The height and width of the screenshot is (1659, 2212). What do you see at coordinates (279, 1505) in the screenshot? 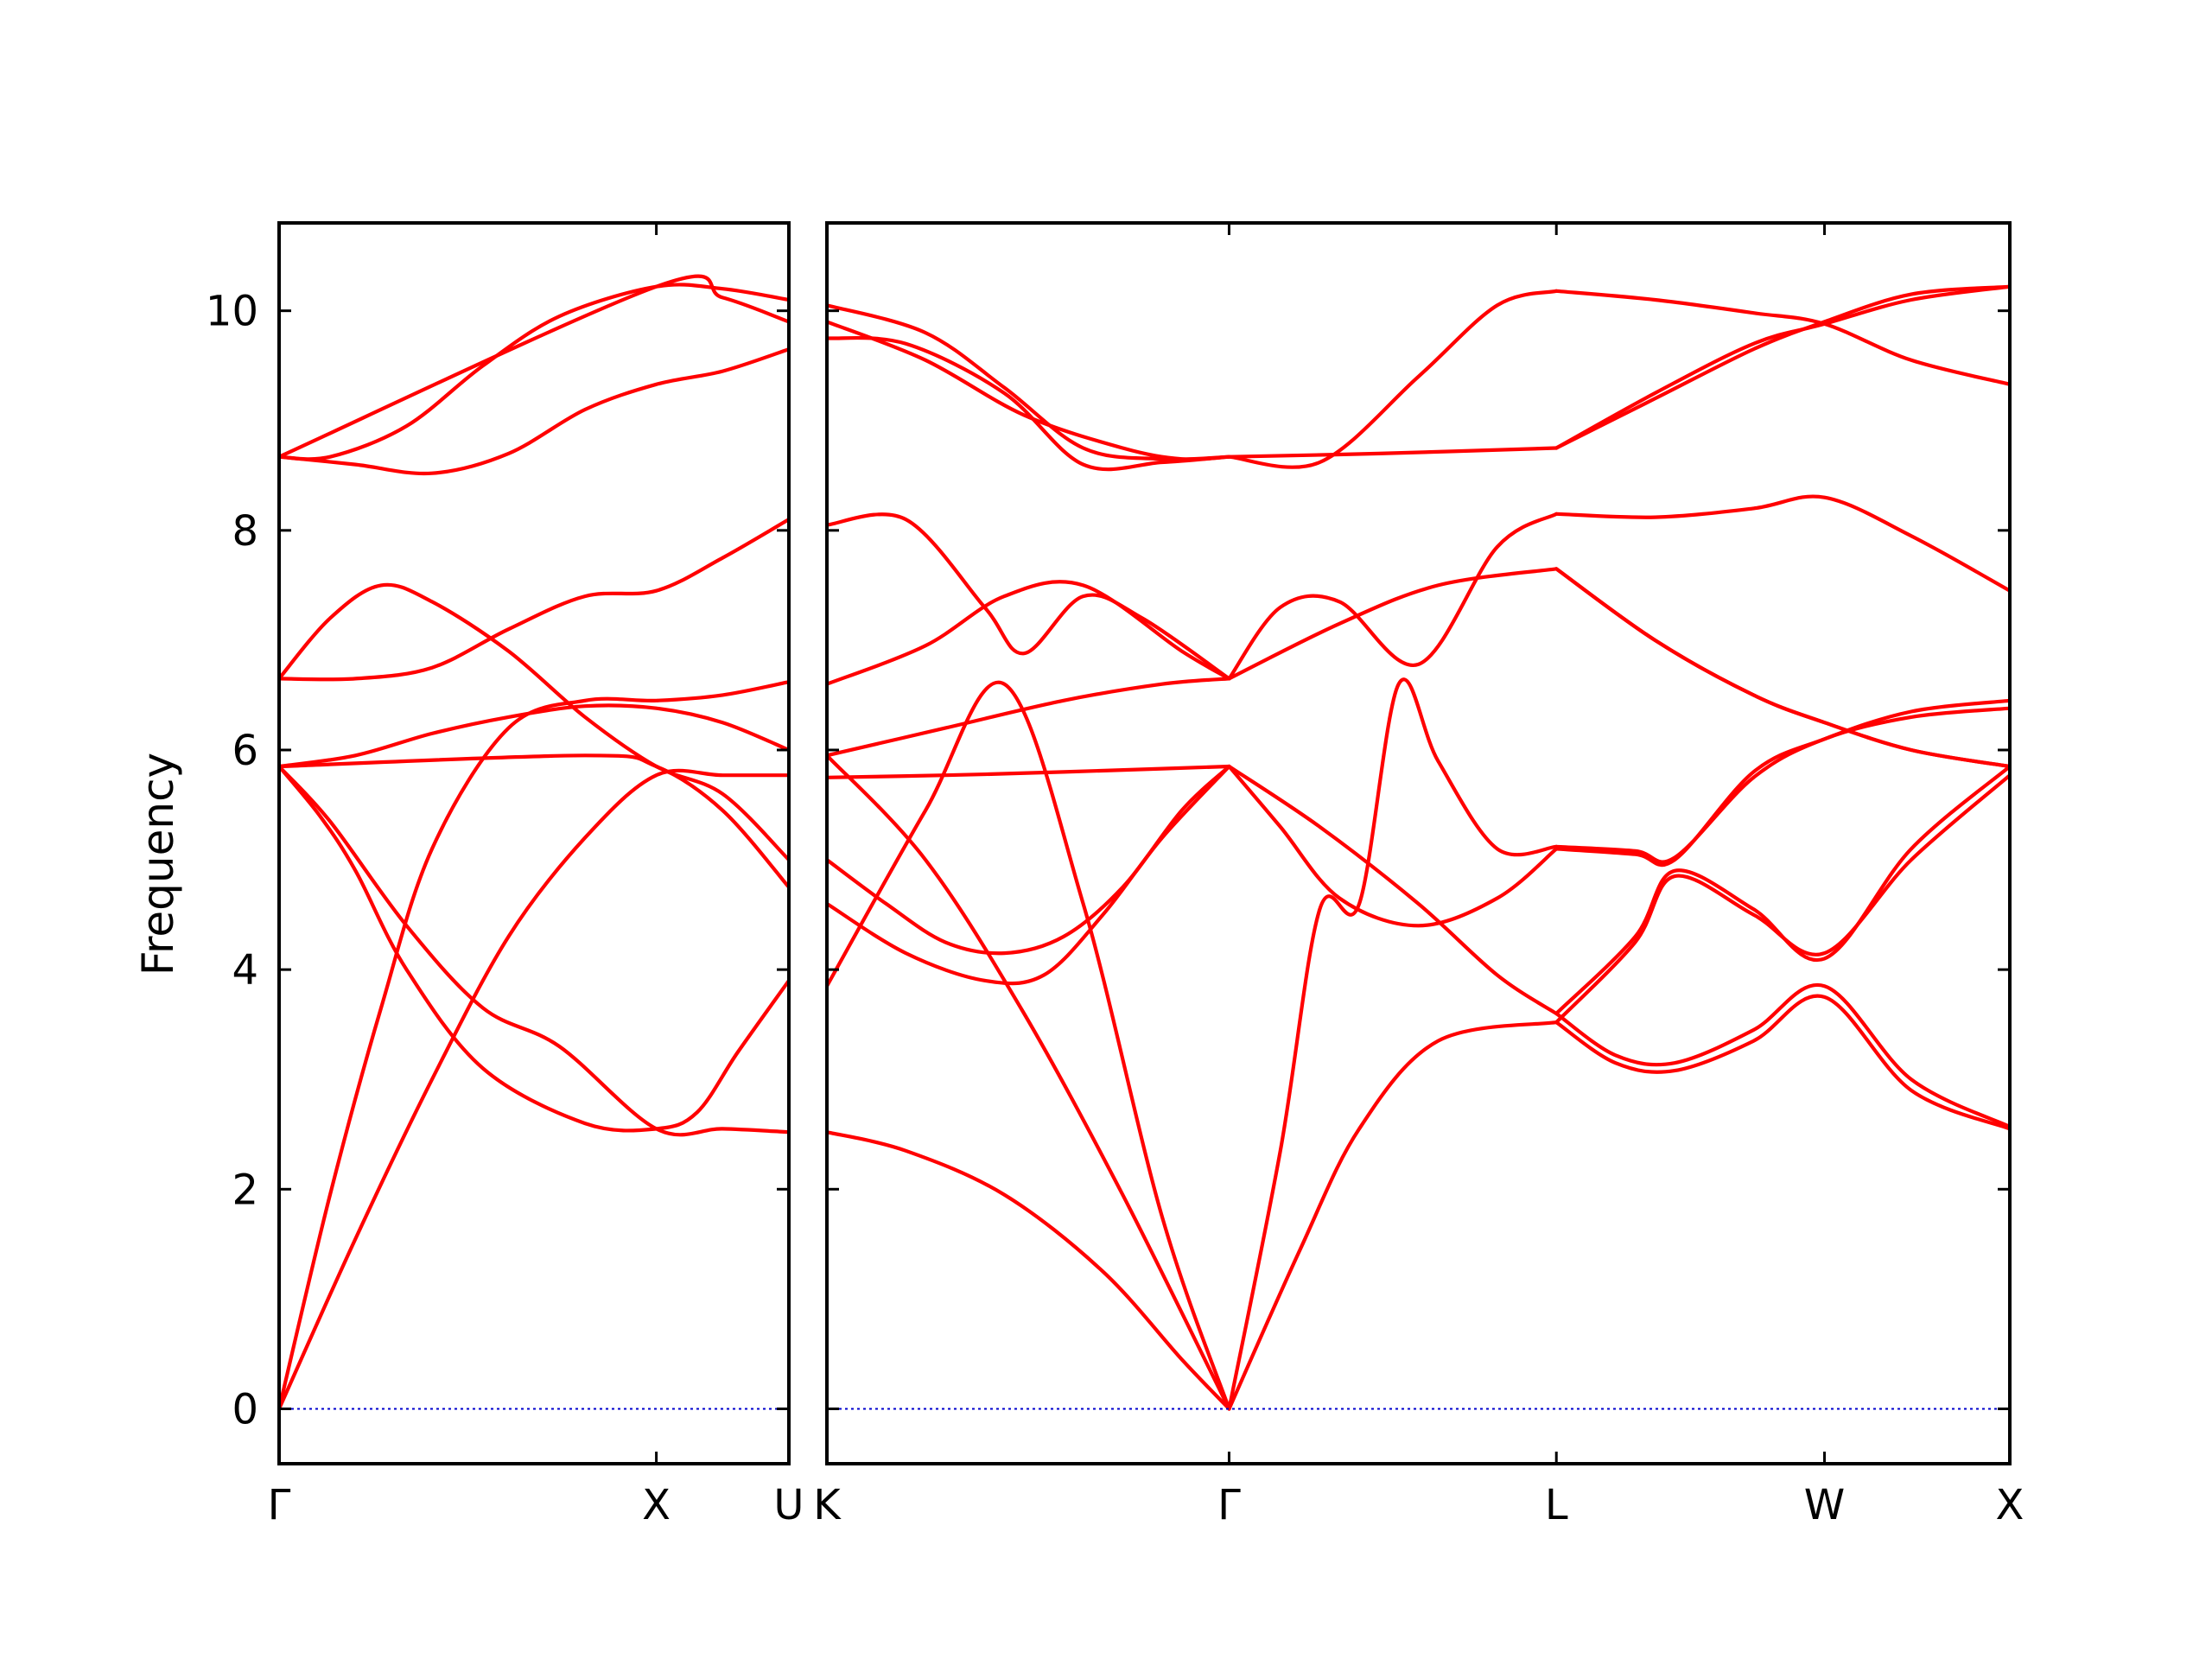
I see `left-xtick-label-0: Γ` at bounding box center [279, 1505].